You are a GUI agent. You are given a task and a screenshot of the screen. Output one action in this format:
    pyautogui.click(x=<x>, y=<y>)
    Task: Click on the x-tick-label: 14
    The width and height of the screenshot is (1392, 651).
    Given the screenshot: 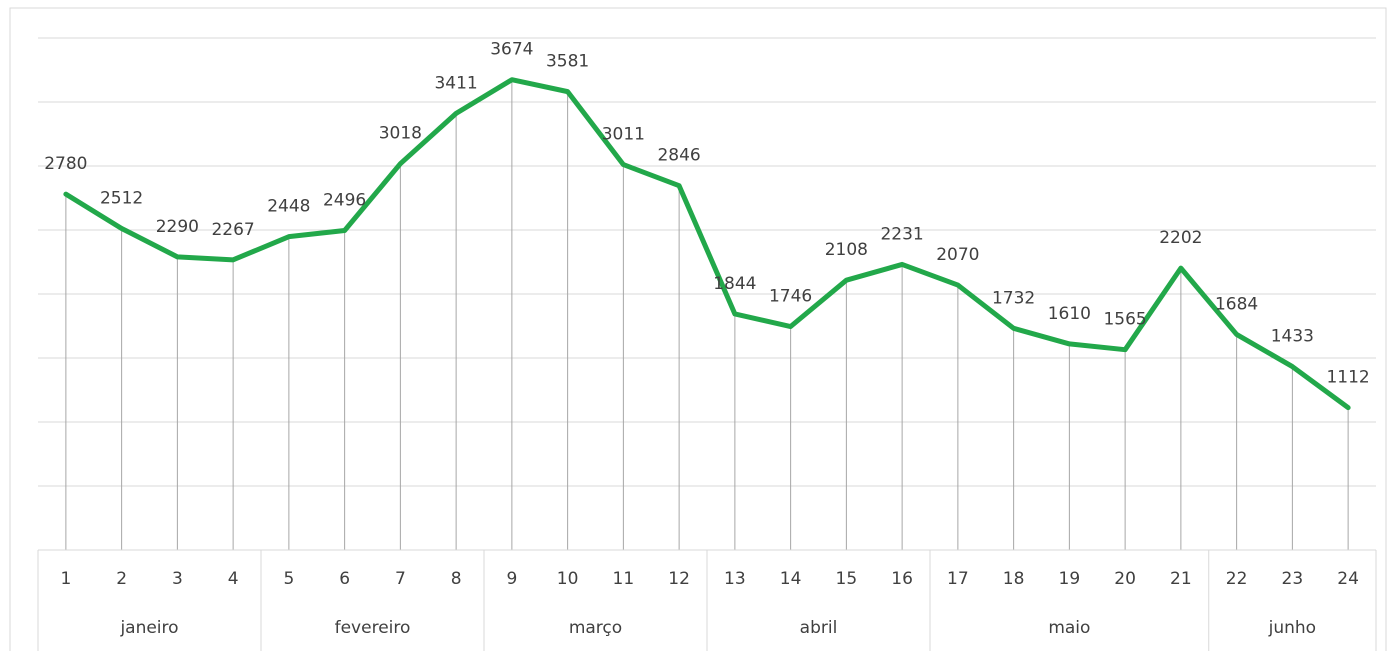 What is the action you would take?
    pyautogui.click(x=791, y=579)
    